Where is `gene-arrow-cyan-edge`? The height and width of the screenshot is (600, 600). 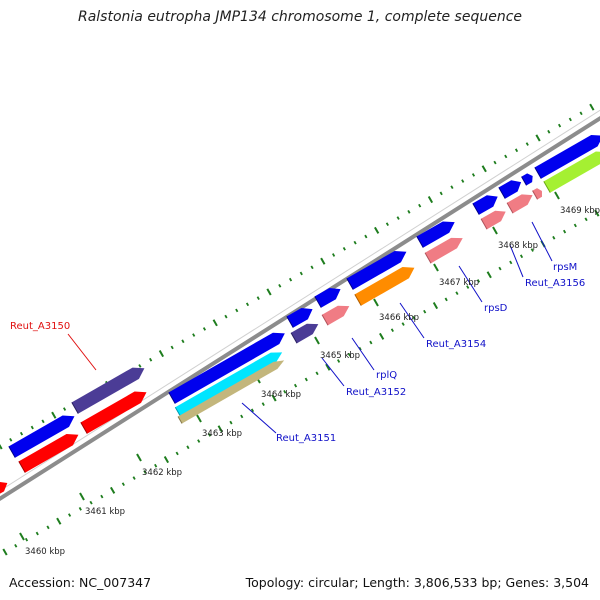
gene-arrow-cyan-edge is located at coordinates (178, 412).